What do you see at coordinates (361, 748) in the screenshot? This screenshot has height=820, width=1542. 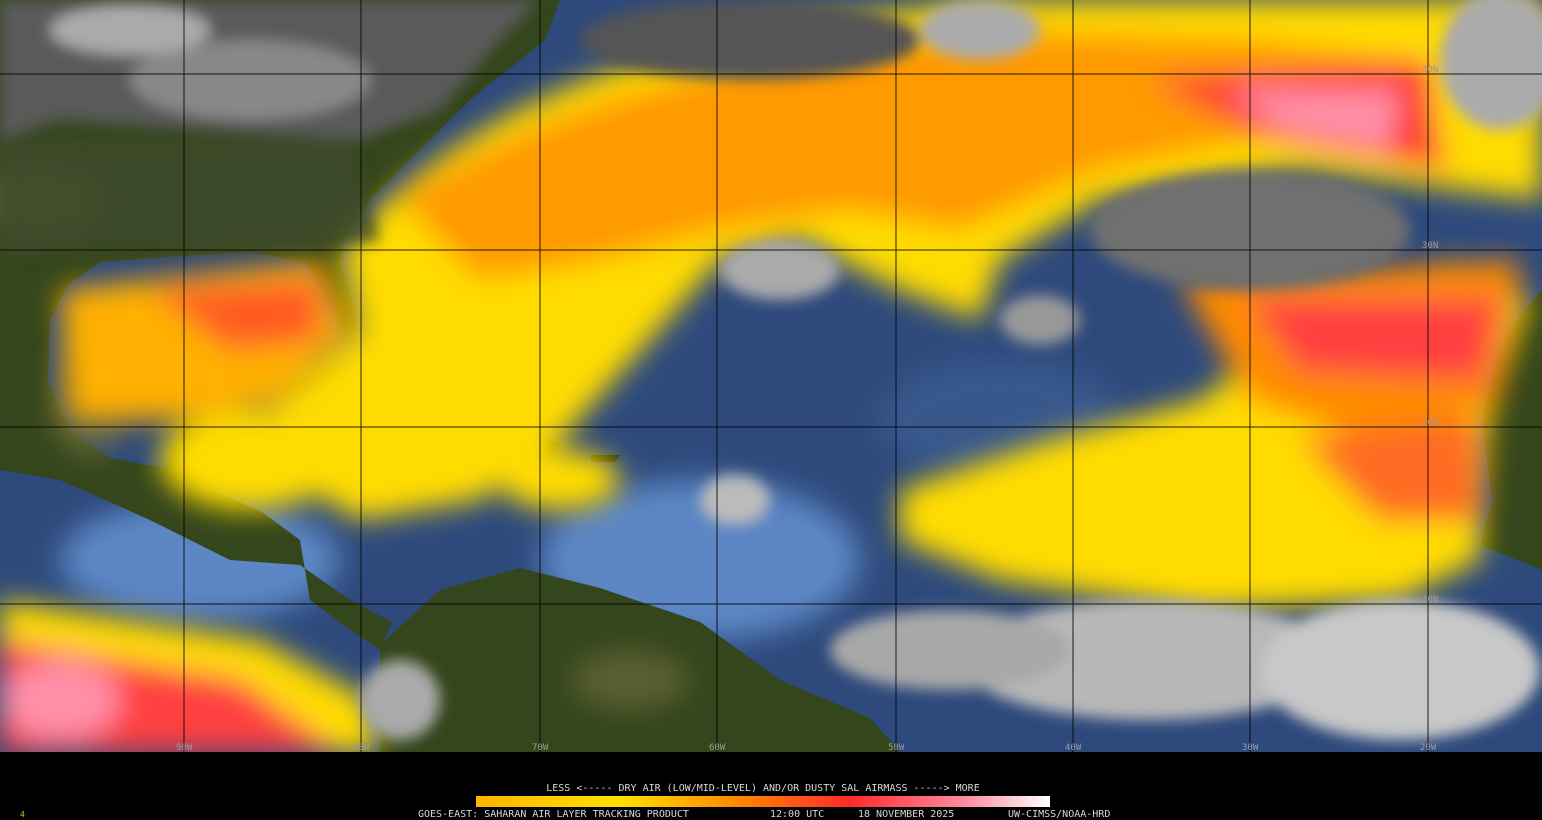 I see `lon-label: 80W` at bounding box center [361, 748].